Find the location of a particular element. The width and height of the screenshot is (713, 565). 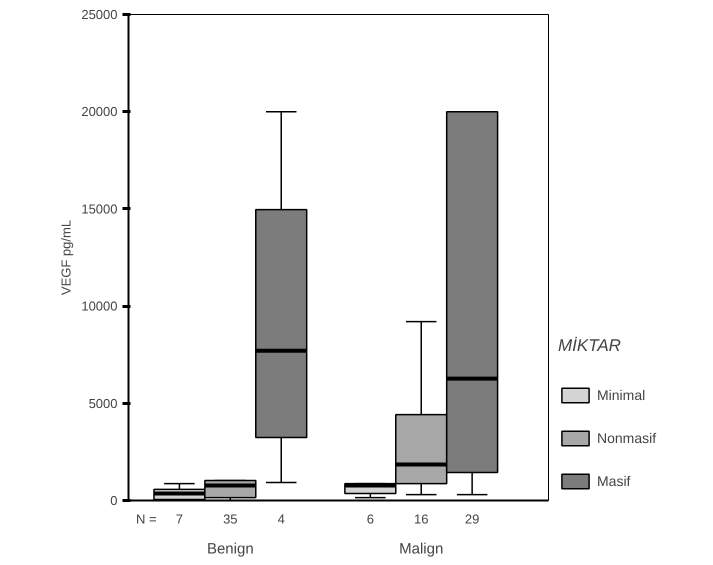

text: 29 is located at coordinates (472, 519).